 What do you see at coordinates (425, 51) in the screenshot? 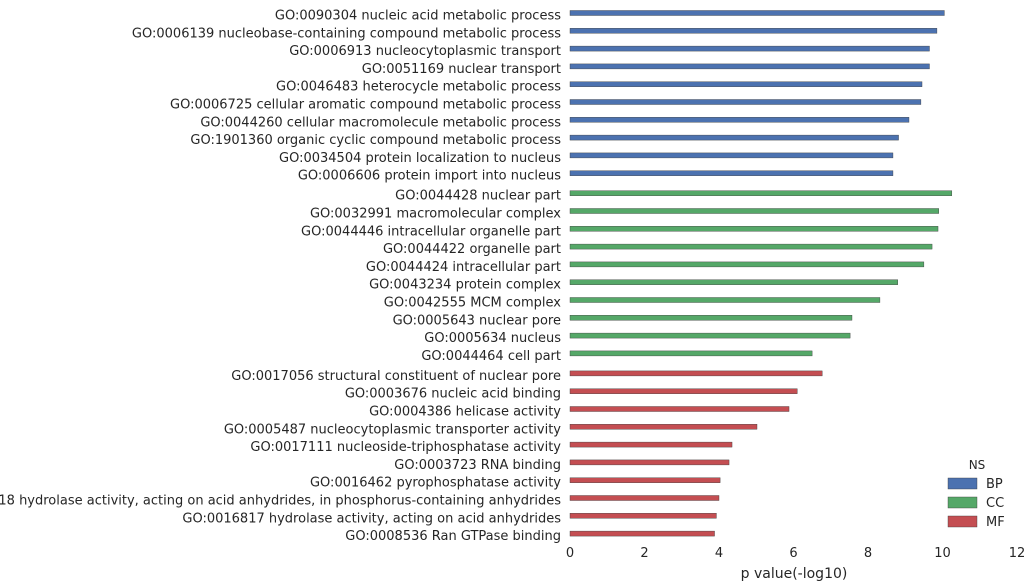
I see `category-label: GO:0006913 nucleocytoplasmic transport` at bounding box center [425, 51].